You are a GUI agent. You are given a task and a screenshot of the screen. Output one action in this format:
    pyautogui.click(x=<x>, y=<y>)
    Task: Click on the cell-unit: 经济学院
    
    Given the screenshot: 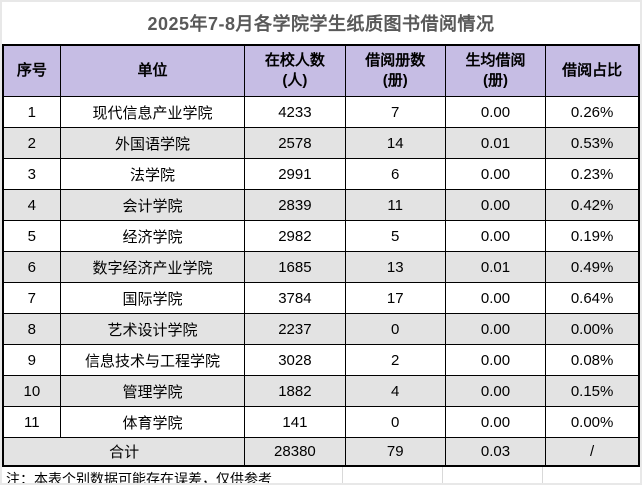 What is the action you would take?
    pyautogui.click(x=152, y=236)
    